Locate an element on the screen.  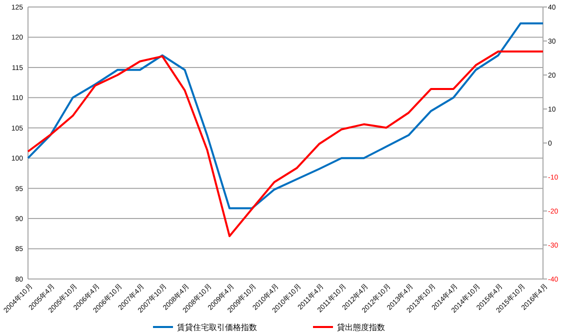
legend-label: 貸出態度指数 is located at coordinates (361, 327).